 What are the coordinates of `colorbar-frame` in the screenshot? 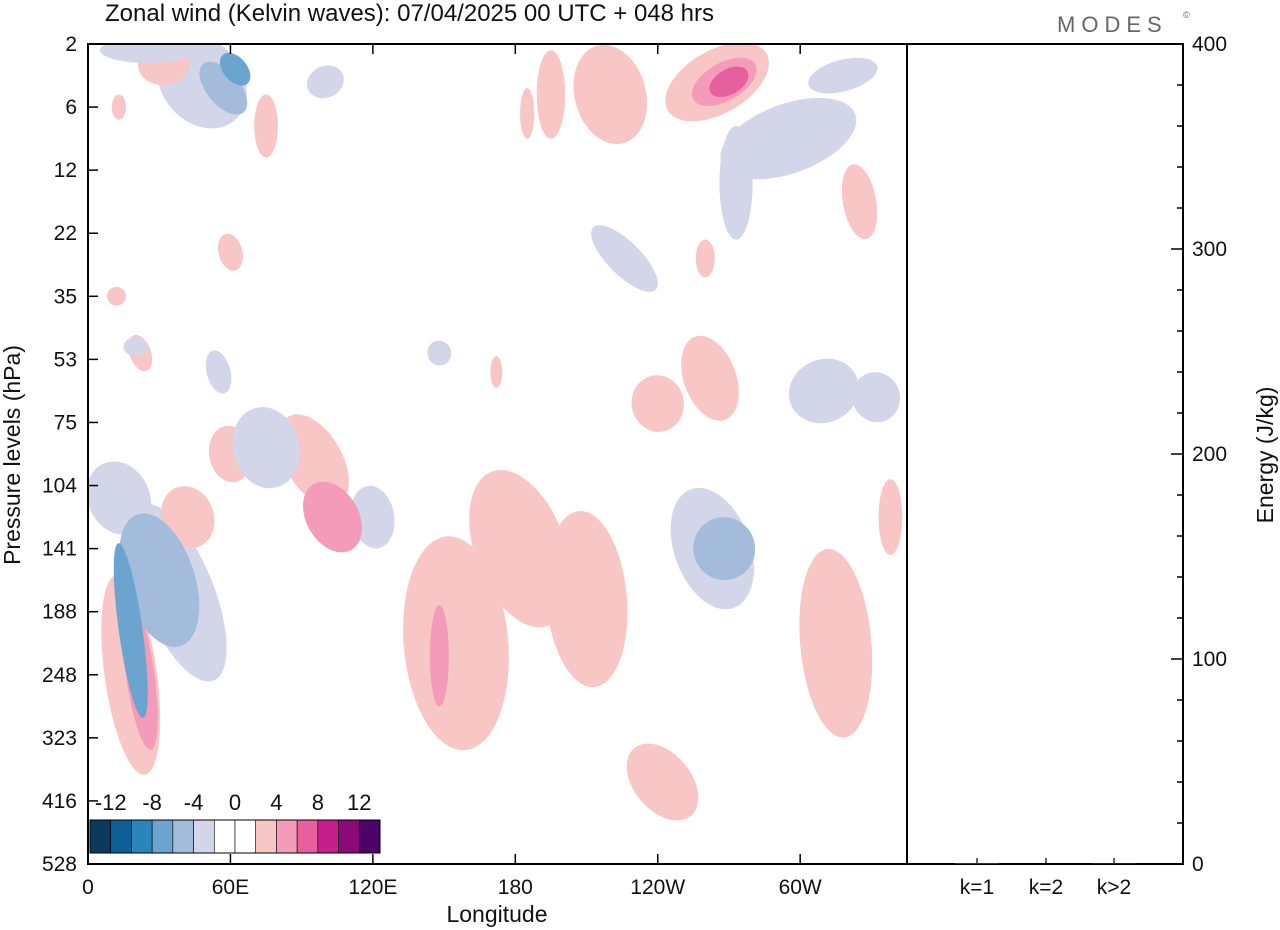 It's located at (235, 836).